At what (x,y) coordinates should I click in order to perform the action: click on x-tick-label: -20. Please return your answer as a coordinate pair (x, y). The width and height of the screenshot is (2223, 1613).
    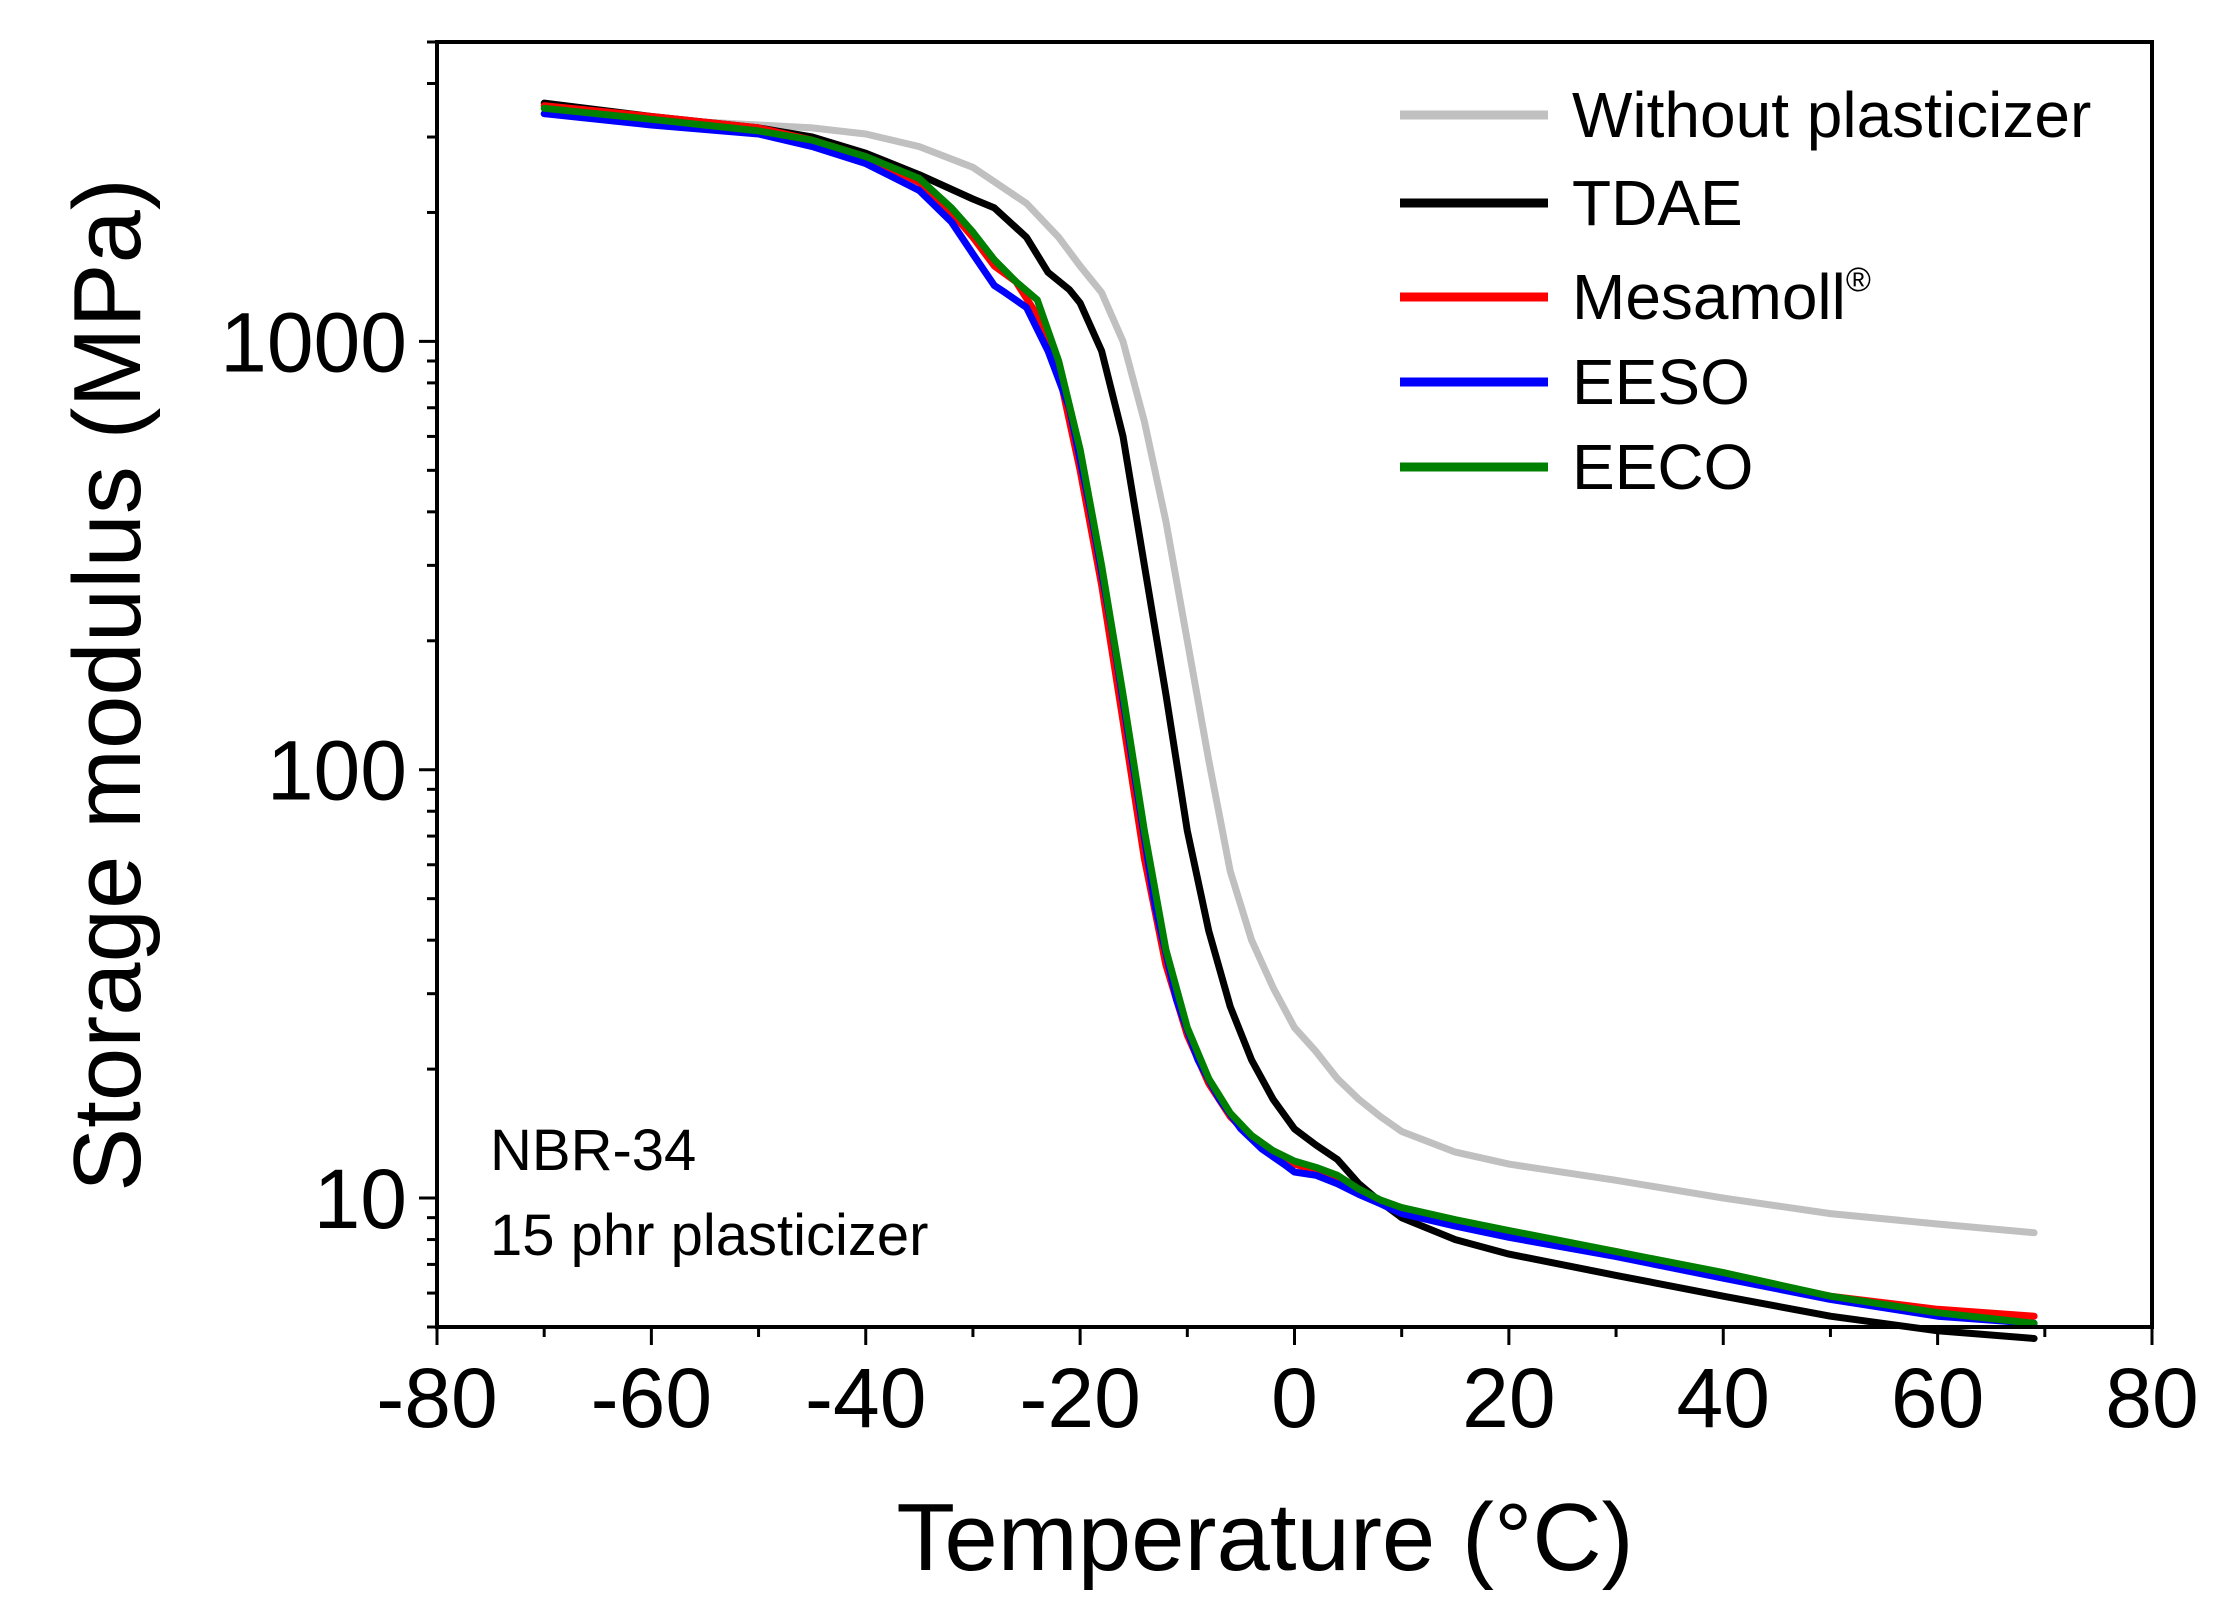
    Looking at the image, I should click on (1079, 1398).